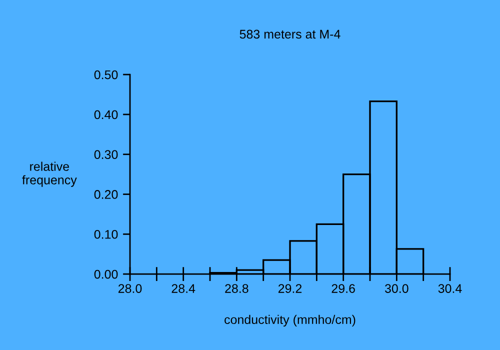  I want to click on y-tick-label: 0.30, so click(106, 154).